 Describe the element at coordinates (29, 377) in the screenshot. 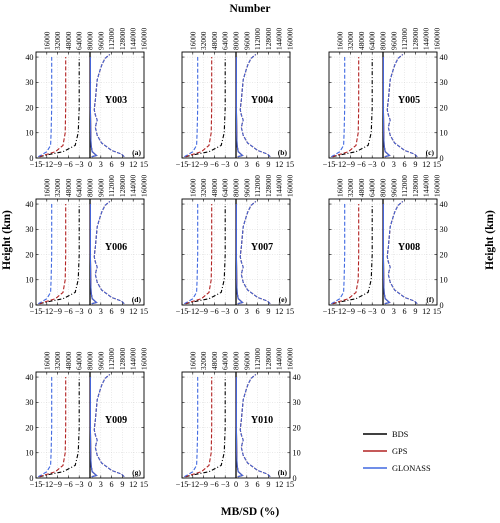

I see `y-tick-label-left: 40` at that location.